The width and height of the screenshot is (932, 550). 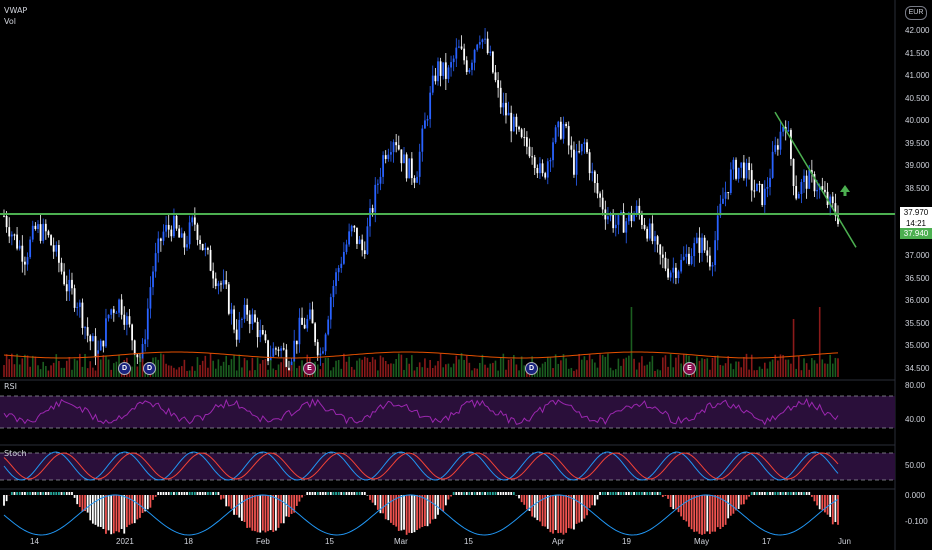 I want to click on price-tick-label: 40.500, so click(x=917, y=98).